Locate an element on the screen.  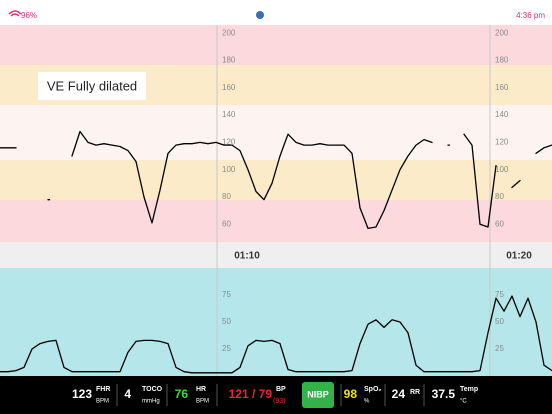
annotation: VE Fully dilated is located at coordinates (92, 85).